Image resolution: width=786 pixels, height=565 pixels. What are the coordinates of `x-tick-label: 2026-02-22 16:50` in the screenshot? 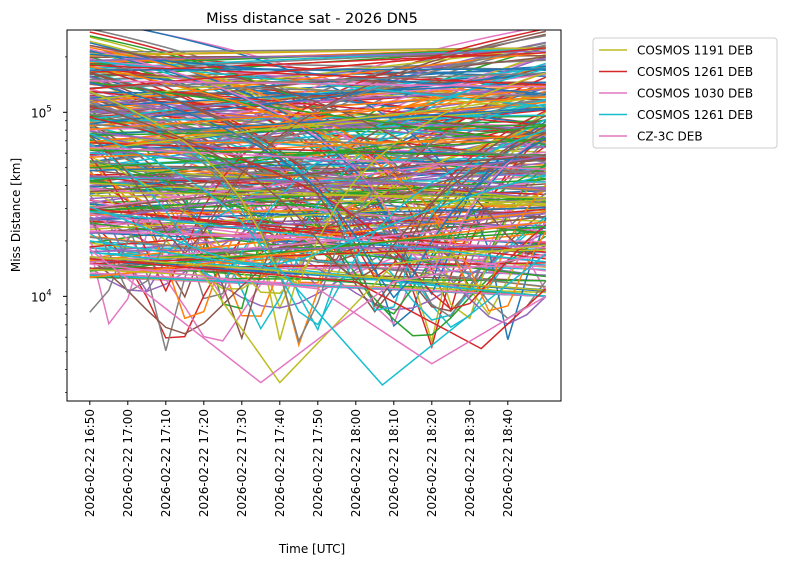 It's located at (90, 463).